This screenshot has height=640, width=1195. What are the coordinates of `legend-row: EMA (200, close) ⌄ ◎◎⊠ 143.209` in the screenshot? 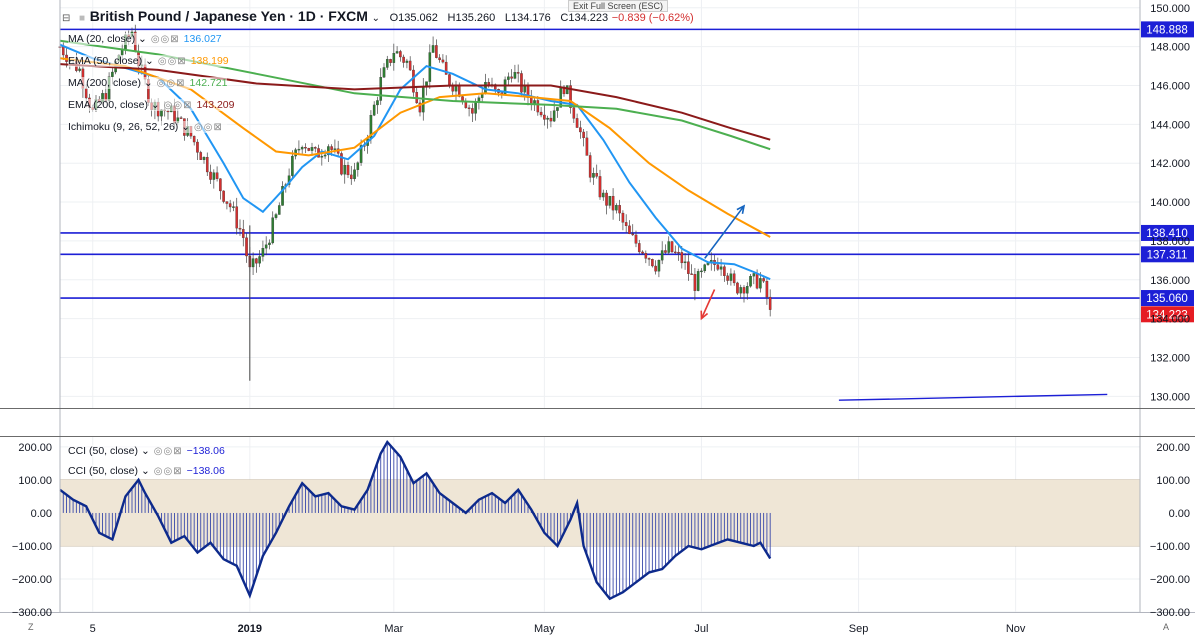 It's located at (151, 105).